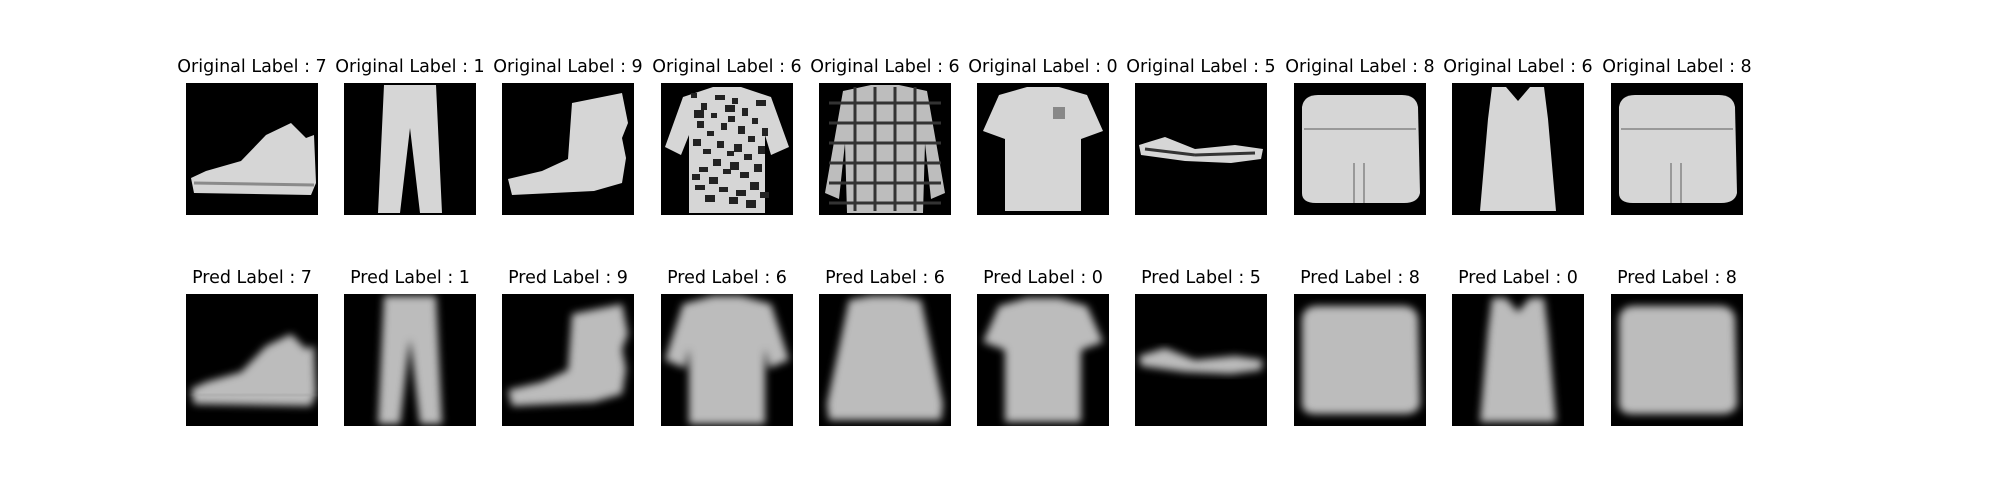 The image size is (2000, 500). Describe the element at coordinates (1518, 149) in the screenshot. I see `original-image-tank-top` at that location.